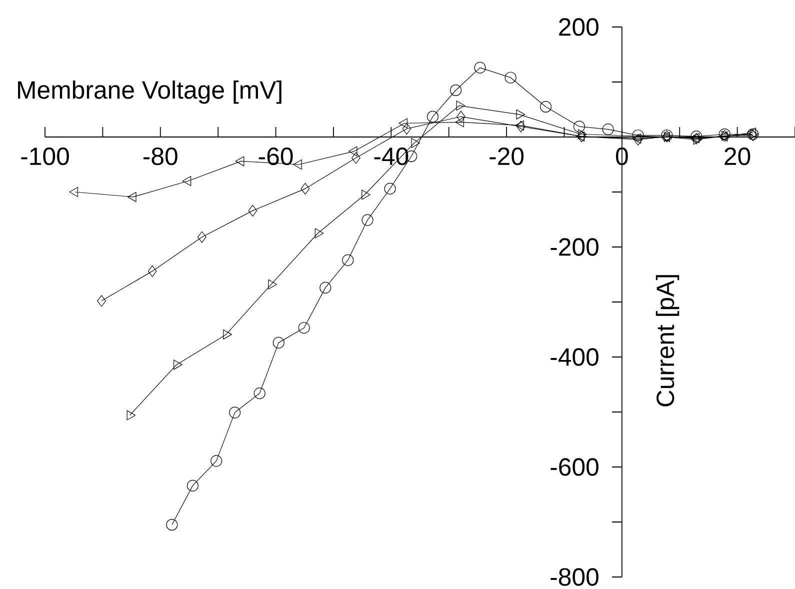  I want to click on y-tick-label: -400, so click(574, 357).